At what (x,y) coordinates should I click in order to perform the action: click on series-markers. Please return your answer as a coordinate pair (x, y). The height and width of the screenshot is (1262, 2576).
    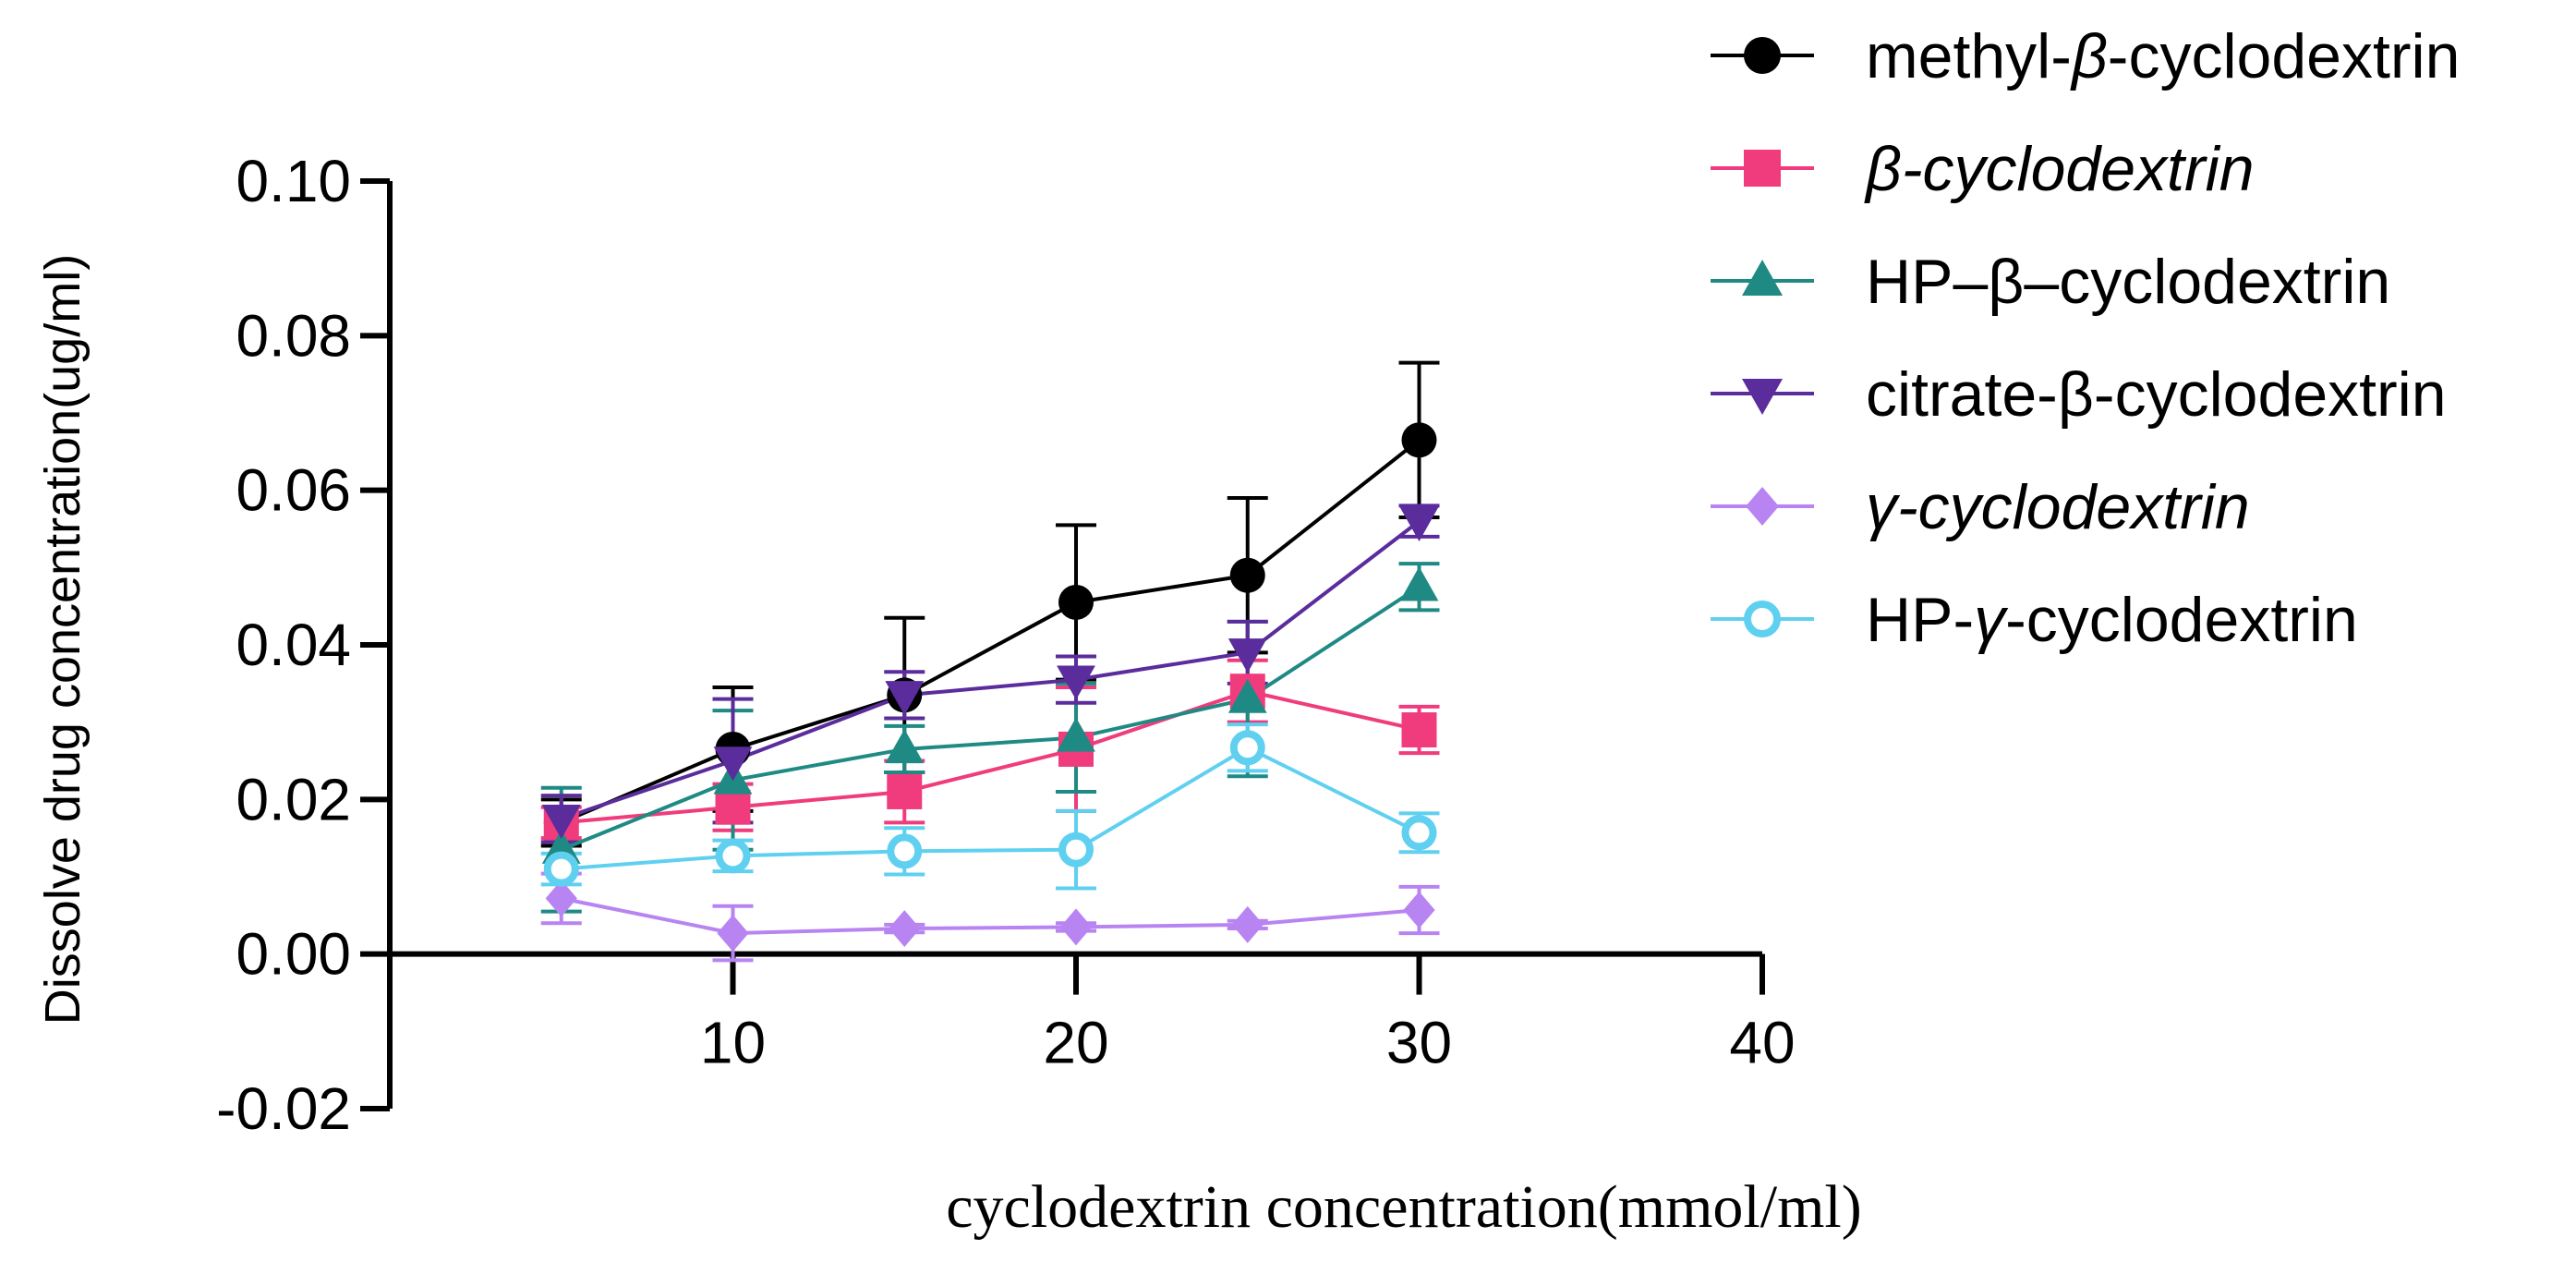
    Looking at the image, I should click on (990, 687).